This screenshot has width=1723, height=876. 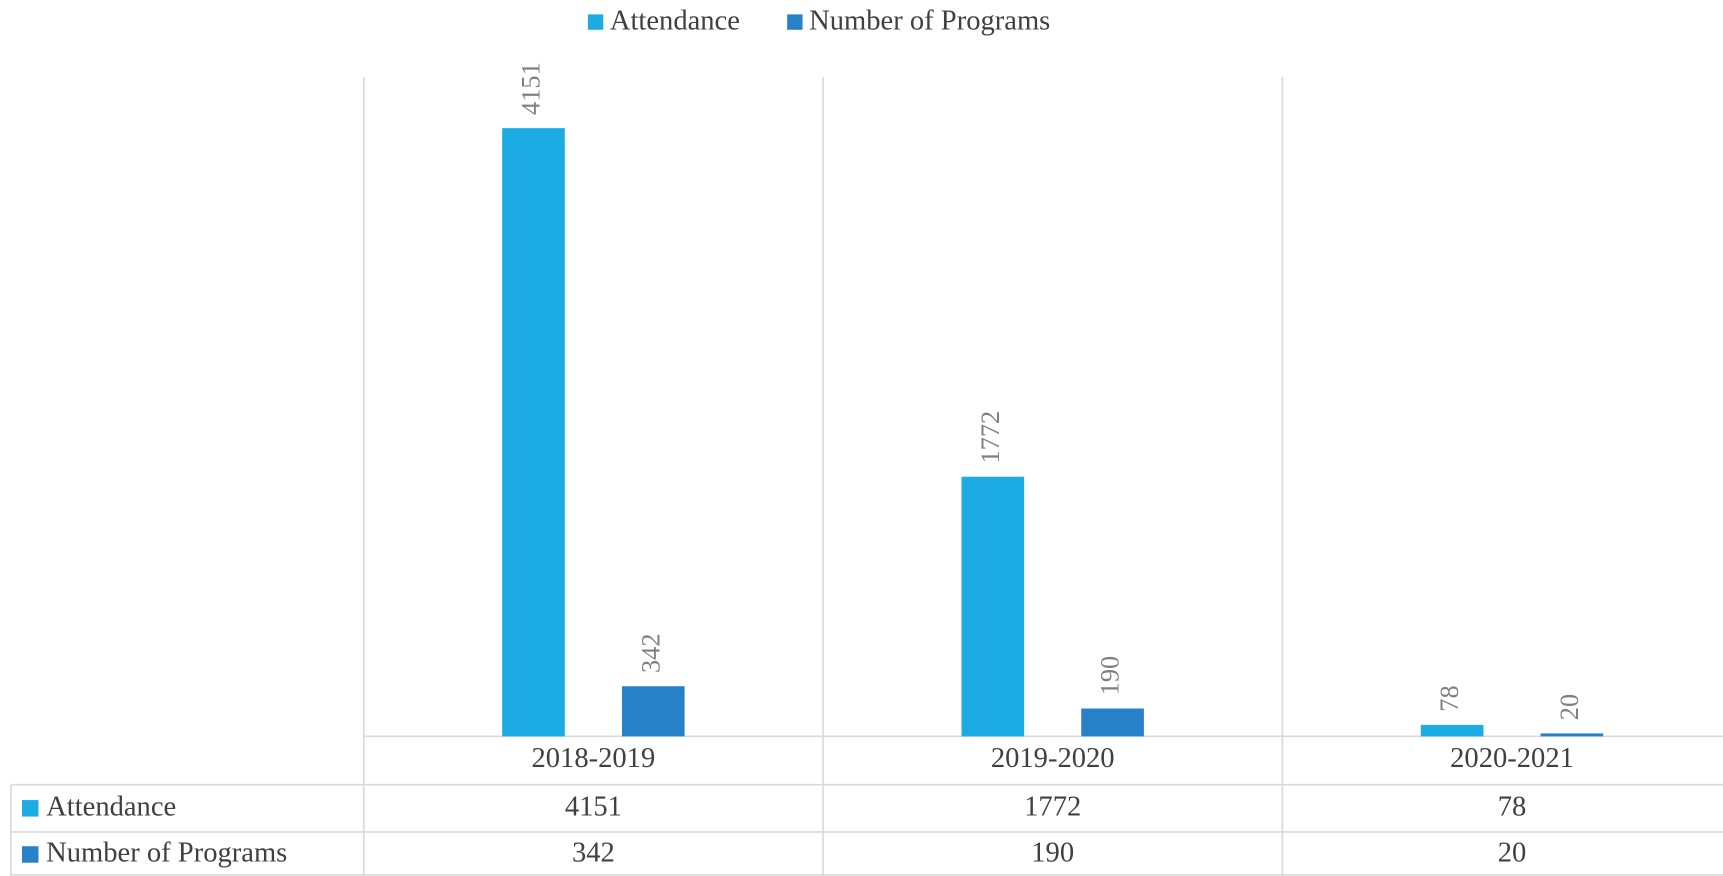 What do you see at coordinates (650, 653) in the screenshot?
I see `data-label: 342` at bounding box center [650, 653].